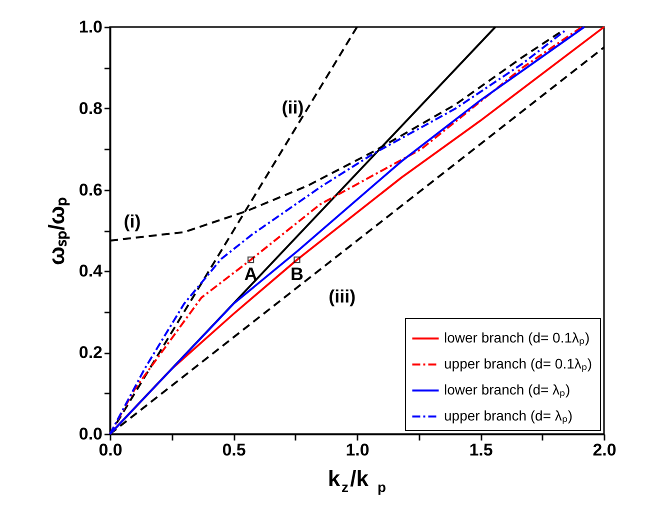  I want to click on annotation: A, so click(251, 274).